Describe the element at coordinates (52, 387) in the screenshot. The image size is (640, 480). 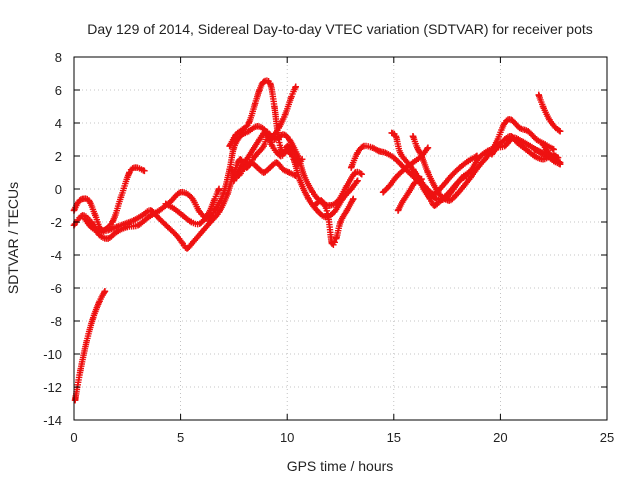
I see `y-tick-label: -12` at that location.